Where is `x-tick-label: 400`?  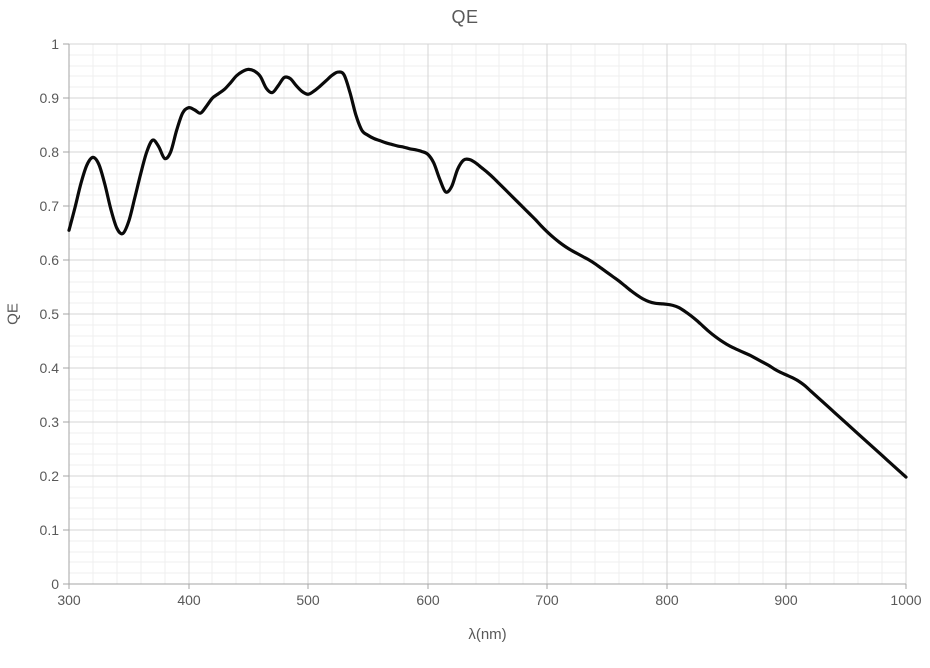
x-tick-label: 400 is located at coordinates (189, 600).